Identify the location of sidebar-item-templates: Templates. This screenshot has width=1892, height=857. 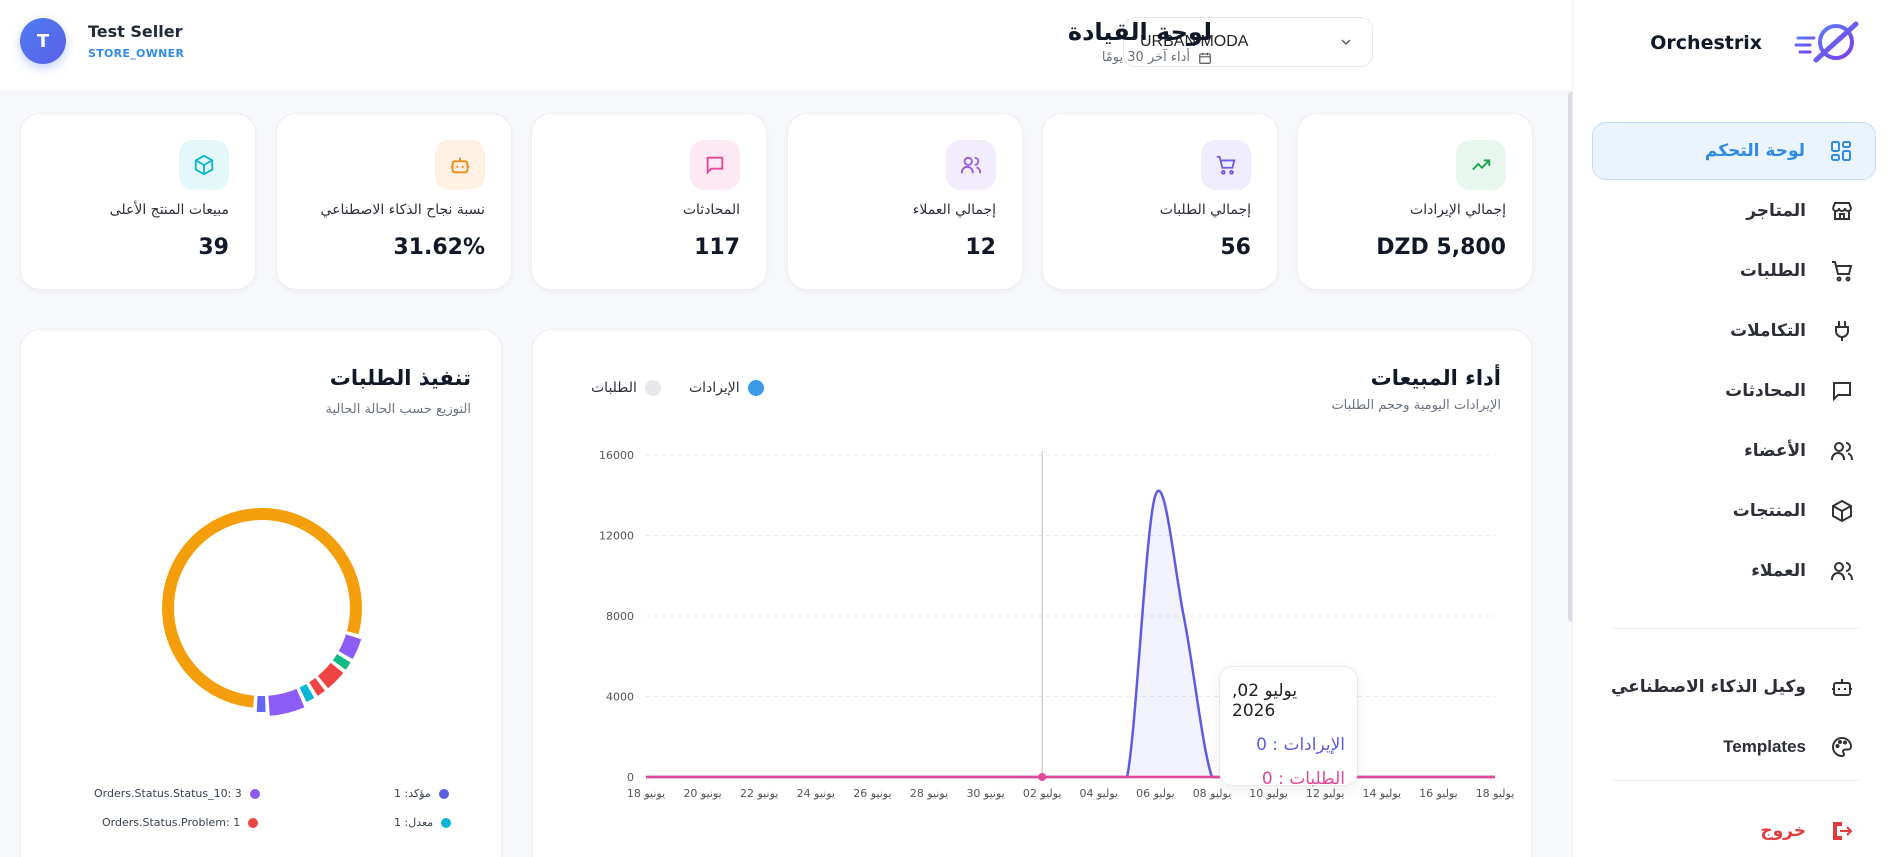
(1734, 747).